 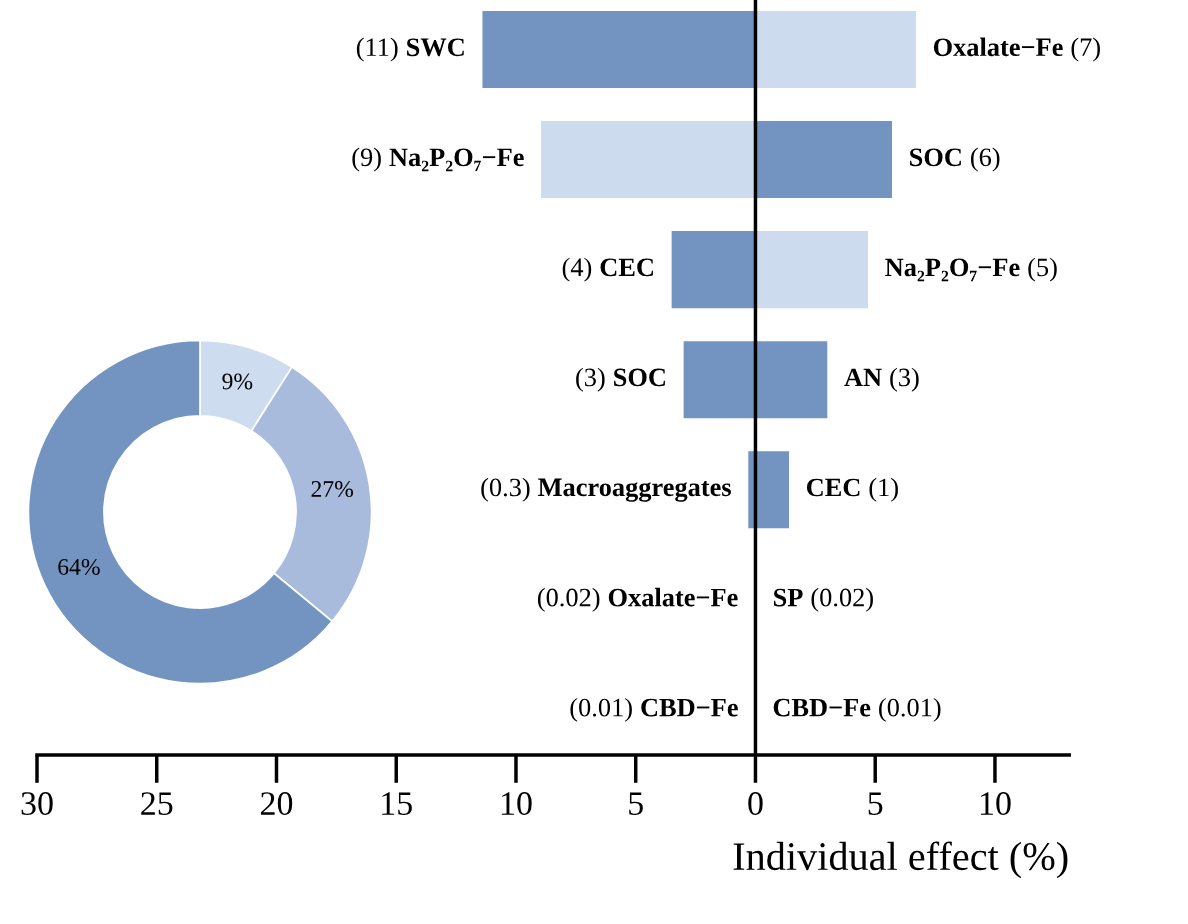 What do you see at coordinates (1016, 49) in the screenshot?
I see `data-label: Oxalate−Fe (7)` at bounding box center [1016, 49].